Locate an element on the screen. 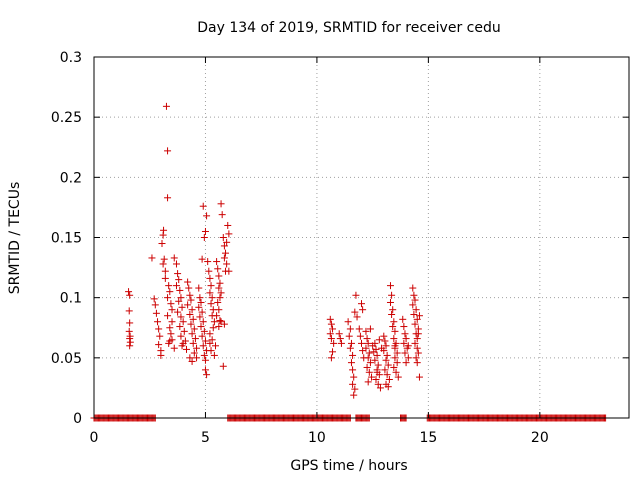  x-axis-label: GPS time / hours is located at coordinates (348, 466).